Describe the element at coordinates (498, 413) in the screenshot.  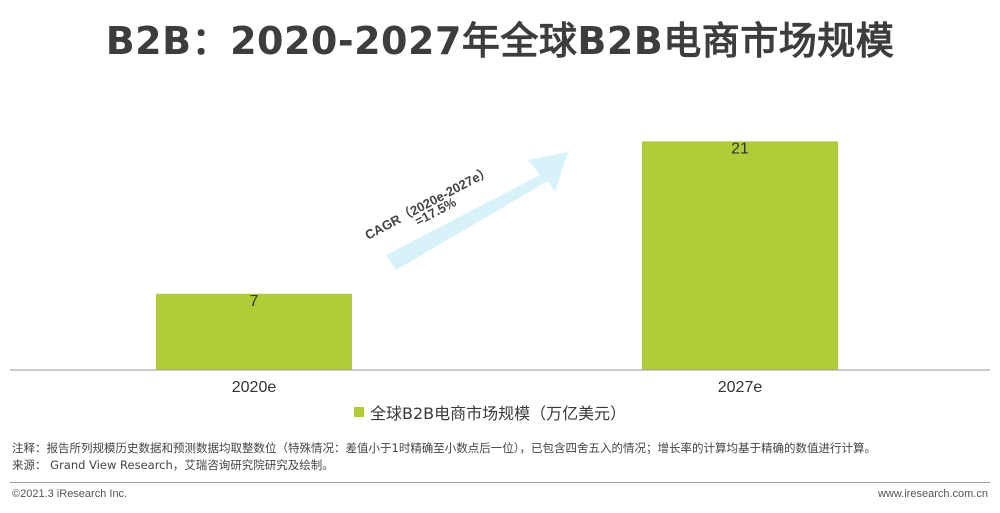
I see `legend-label: 全球B2B电商市场规模（万亿美元）` at that location.